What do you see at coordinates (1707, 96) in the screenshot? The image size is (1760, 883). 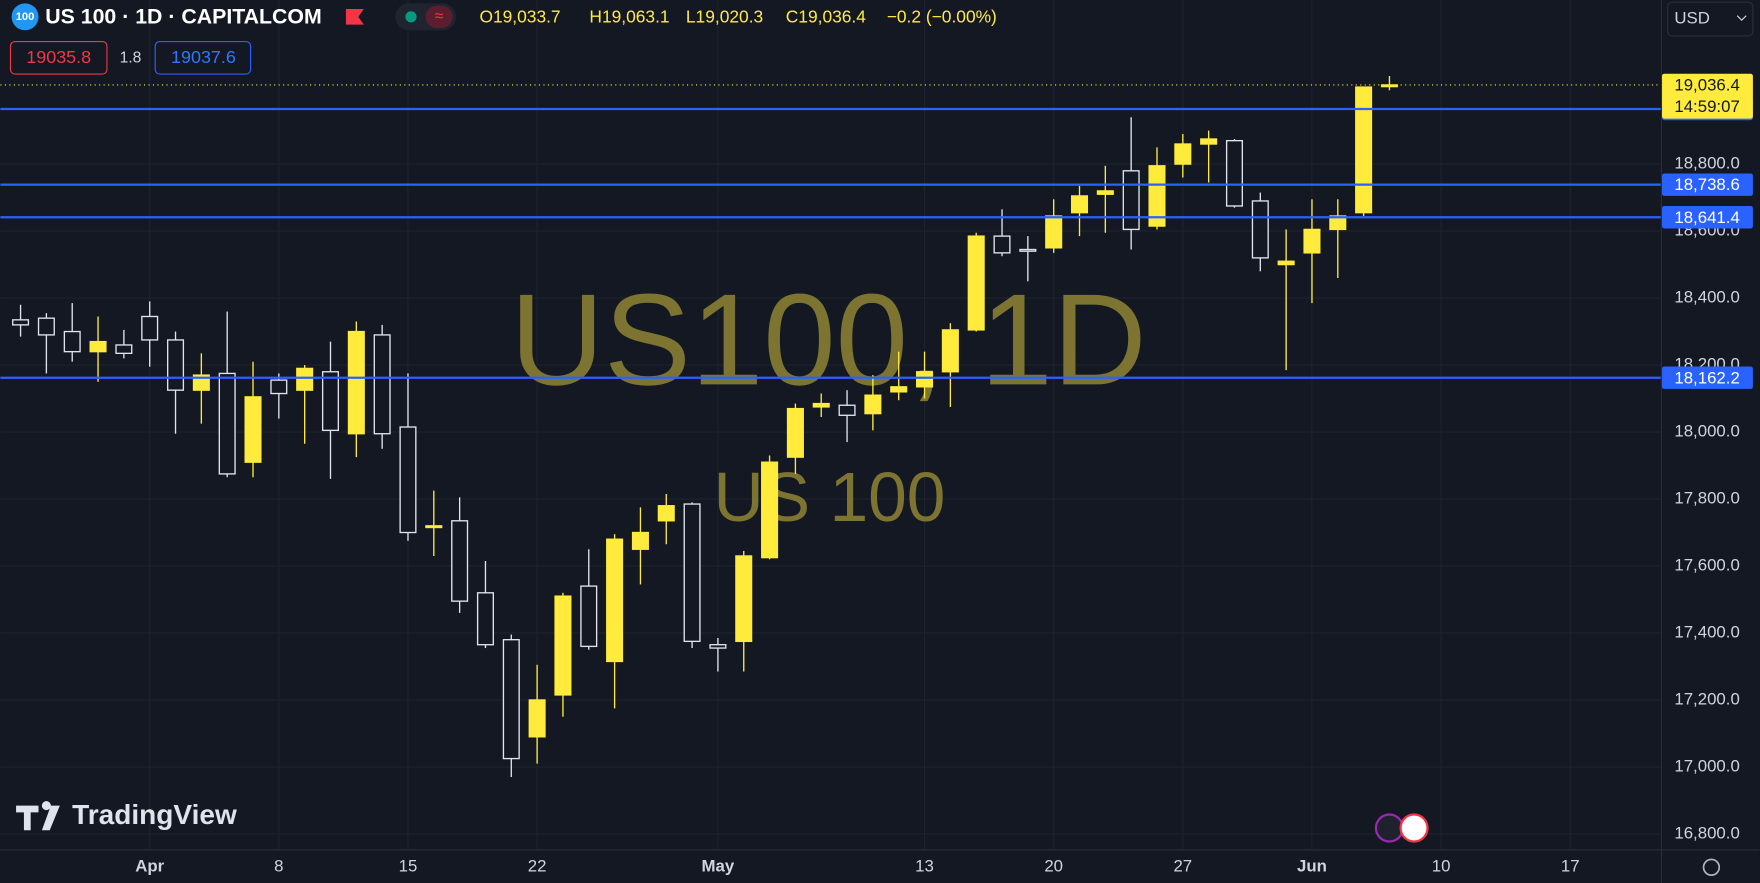 I see `last-price-box` at bounding box center [1707, 96].